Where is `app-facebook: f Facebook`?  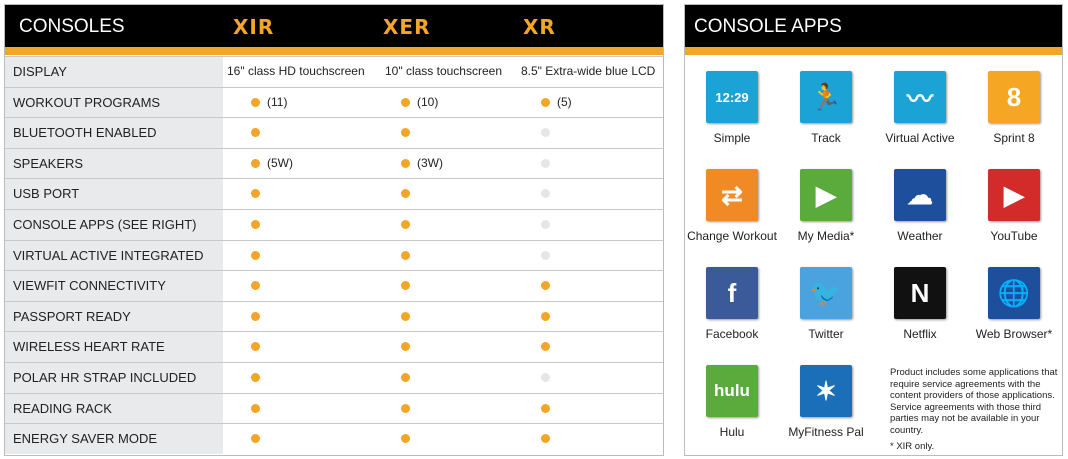 app-facebook: f Facebook is located at coordinates (732, 304).